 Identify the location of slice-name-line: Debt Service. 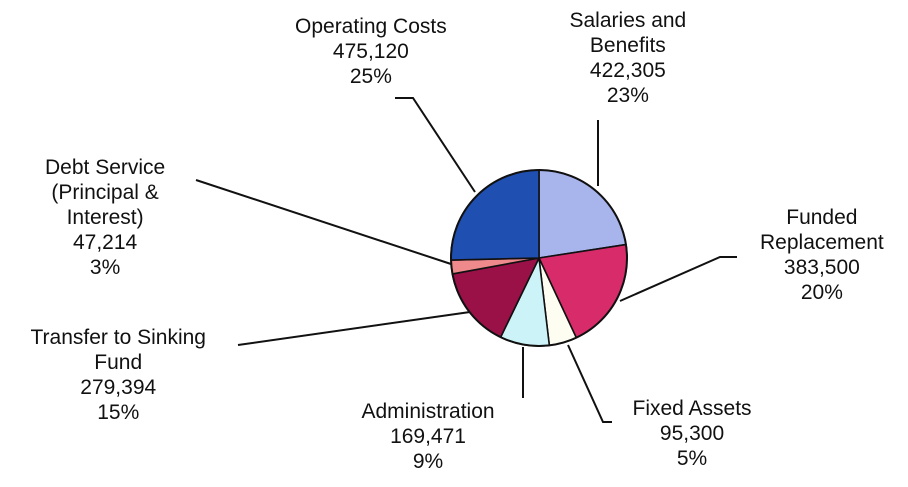
(105, 167).